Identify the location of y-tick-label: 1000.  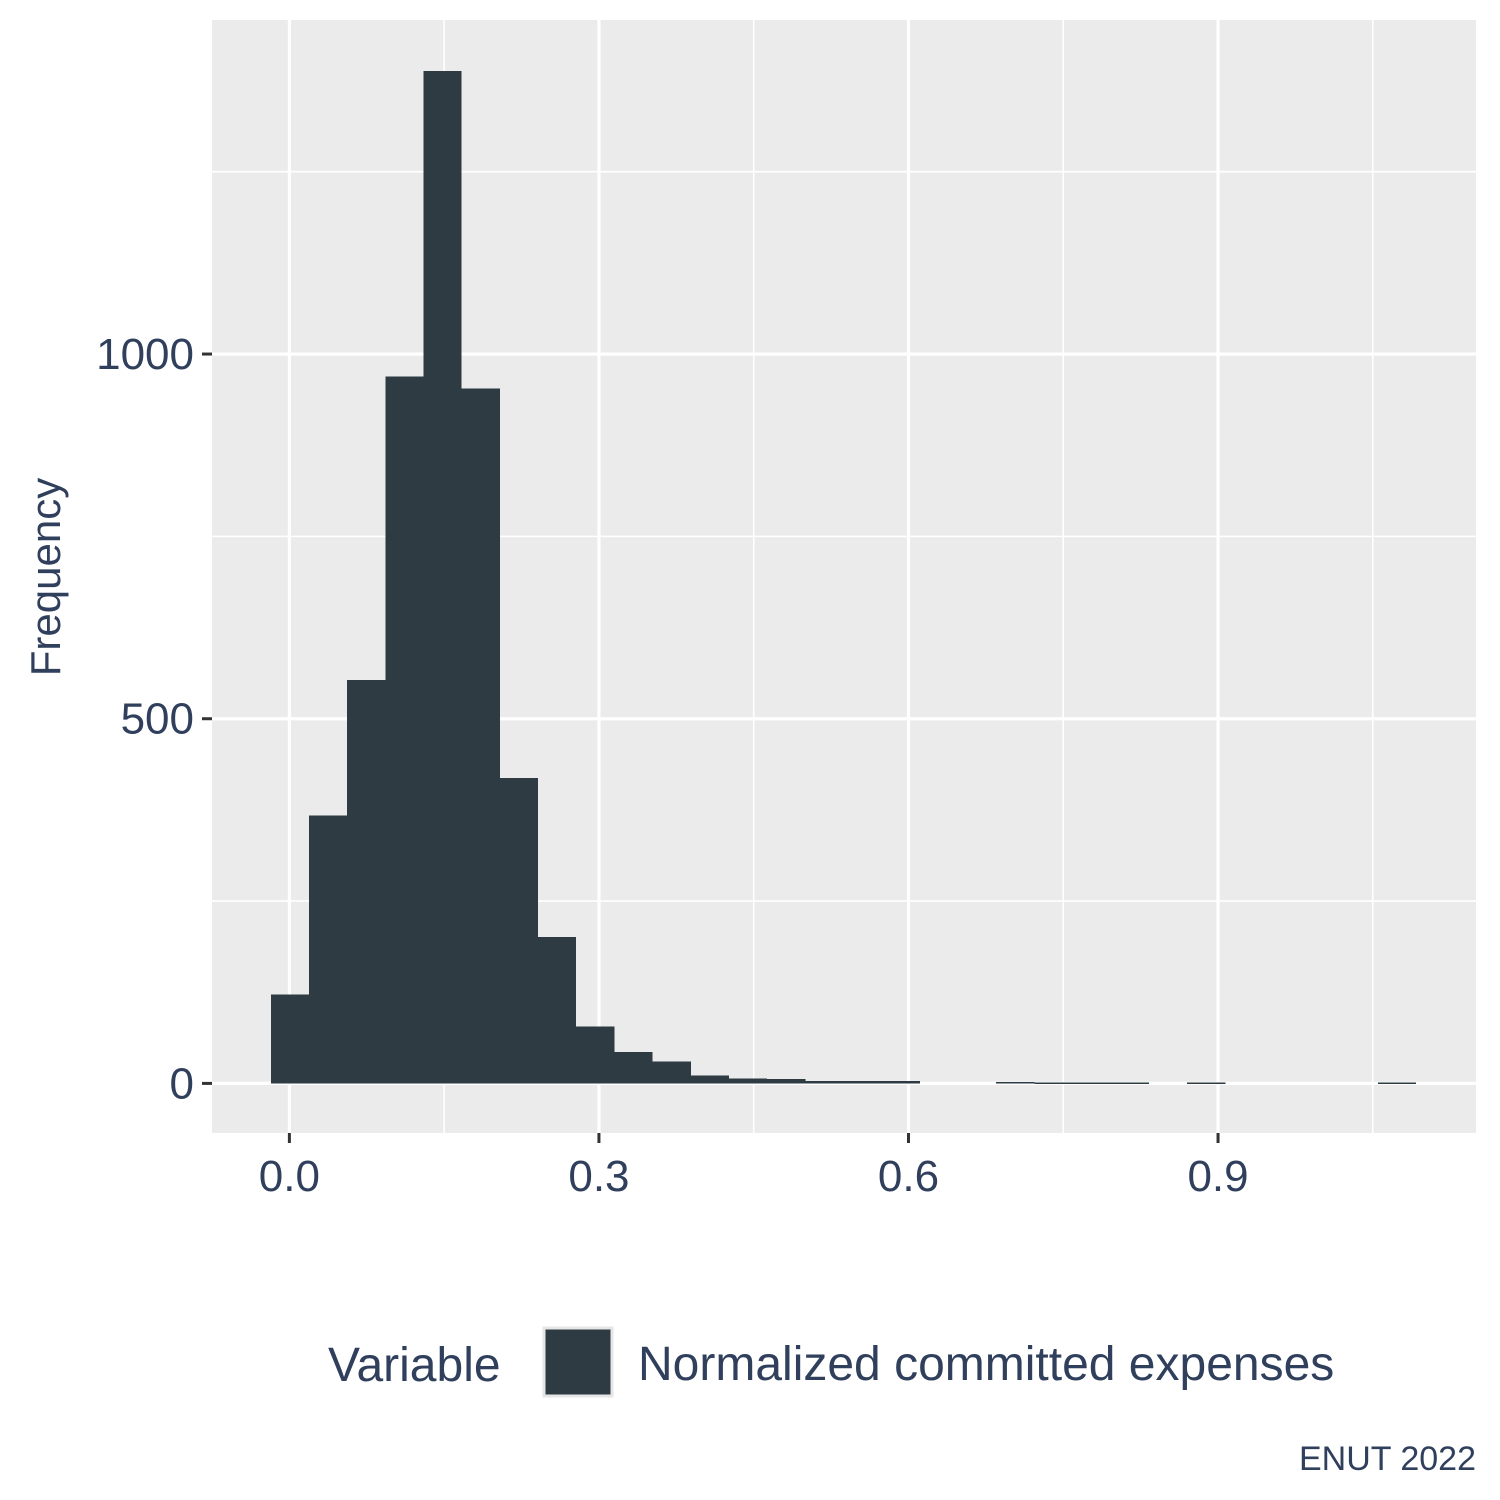
(145, 354).